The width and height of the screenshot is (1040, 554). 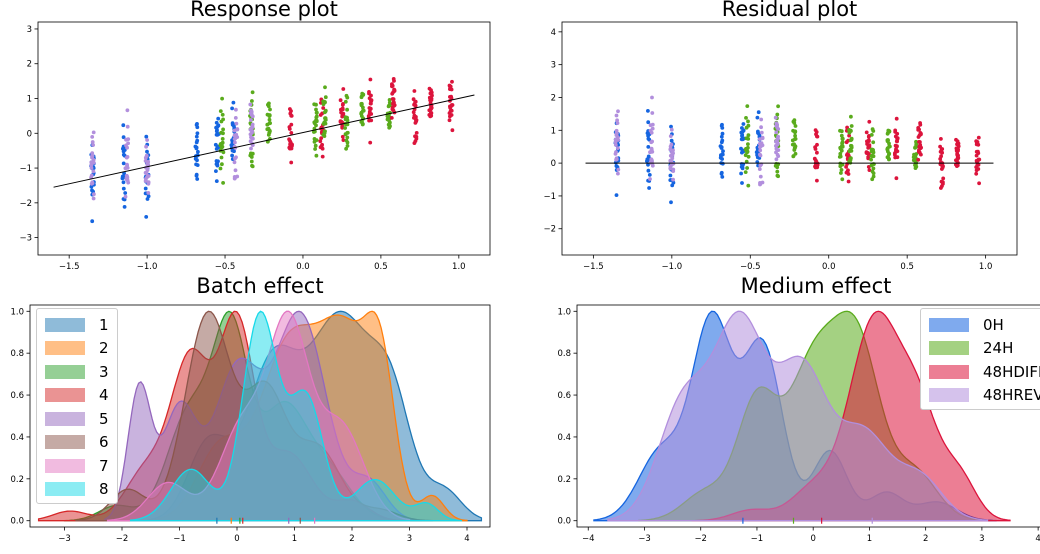 What do you see at coordinates (69, 267) in the screenshot?
I see `x-tick-label: −1.5` at bounding box center [69, 267].